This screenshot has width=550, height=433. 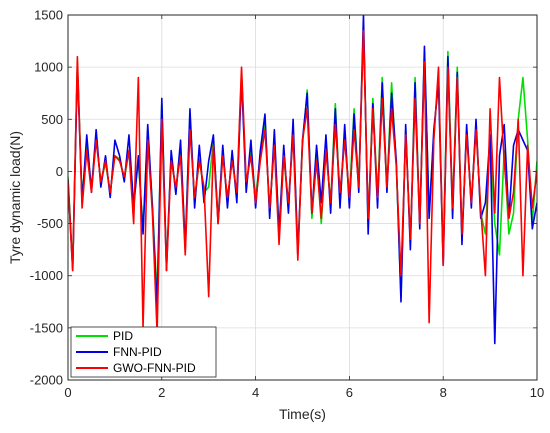 What do you see at coordinates (50, 223) in the screenshot?
I see `y-tick-label: -500` at bounding box center [50, 223].